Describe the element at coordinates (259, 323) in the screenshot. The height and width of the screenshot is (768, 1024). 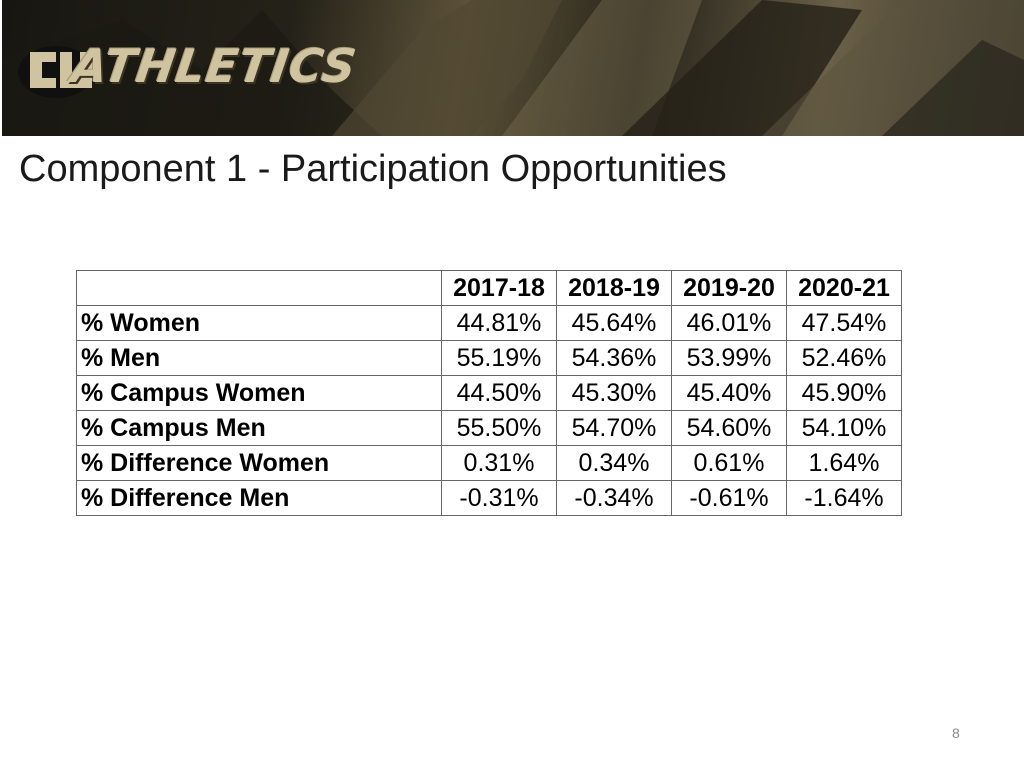
I see `row-label: % Women` at that location.